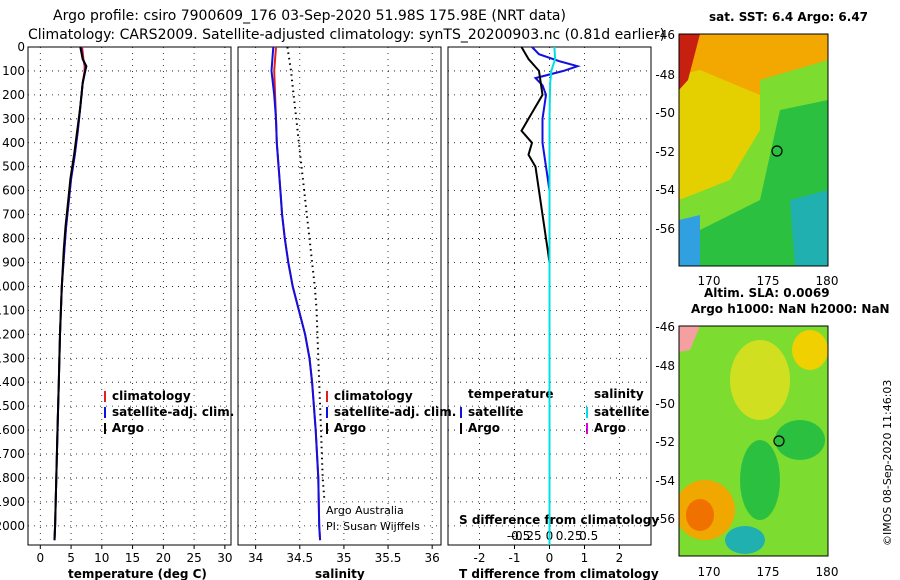 This screenshot has width=900, height=580. I want to click on x-tick-label: 25, so click(193, 558).